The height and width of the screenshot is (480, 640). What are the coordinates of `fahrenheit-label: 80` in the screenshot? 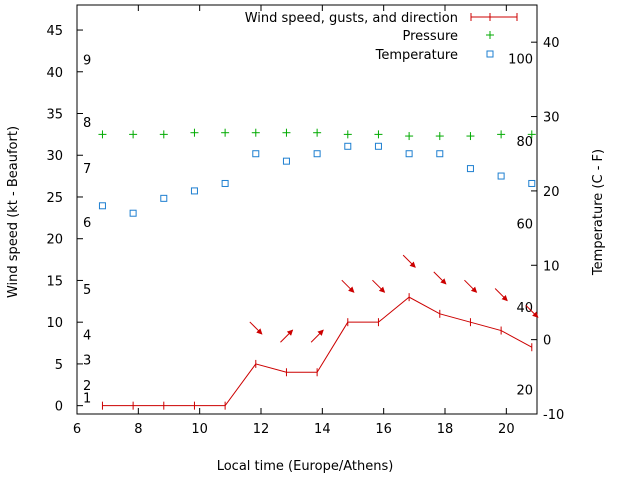 It's located at (524, 142).